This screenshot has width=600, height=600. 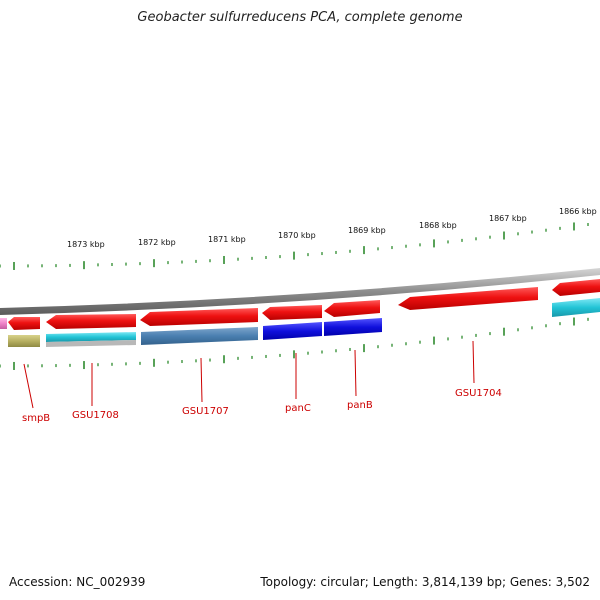 What do you see at coordinates (199, 336) in the screenshot?
I see `cog-bar-steel` at bounding box center [199, 336].